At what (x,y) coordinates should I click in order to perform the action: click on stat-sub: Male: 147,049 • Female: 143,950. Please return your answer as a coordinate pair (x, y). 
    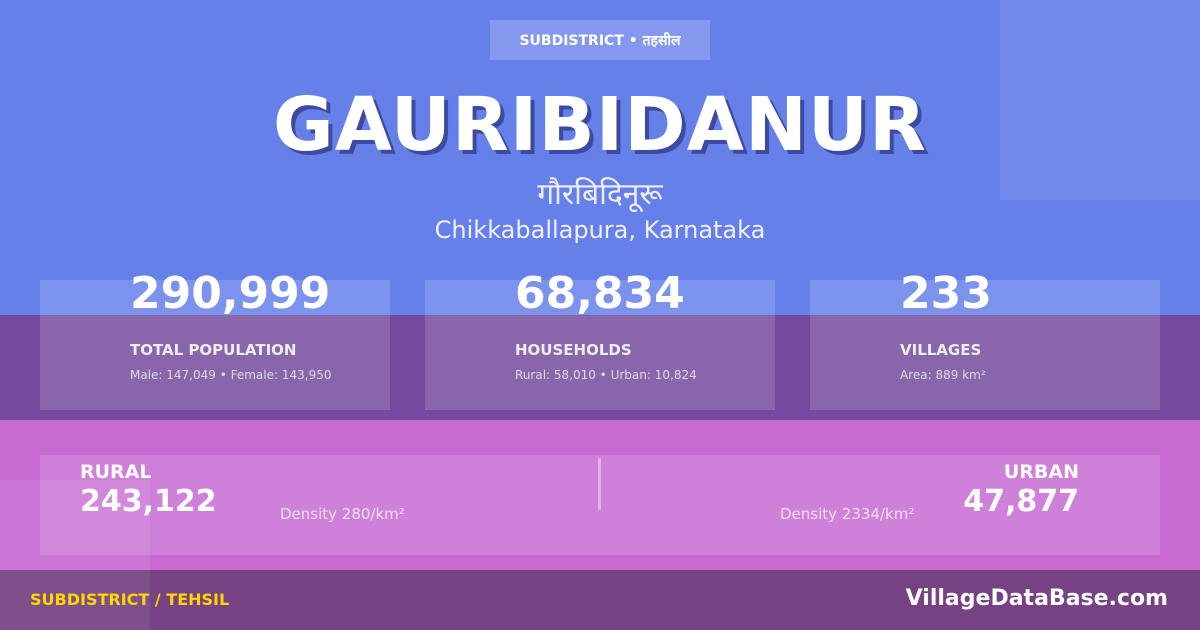
    Looking at the image, I should click on (231, 375).